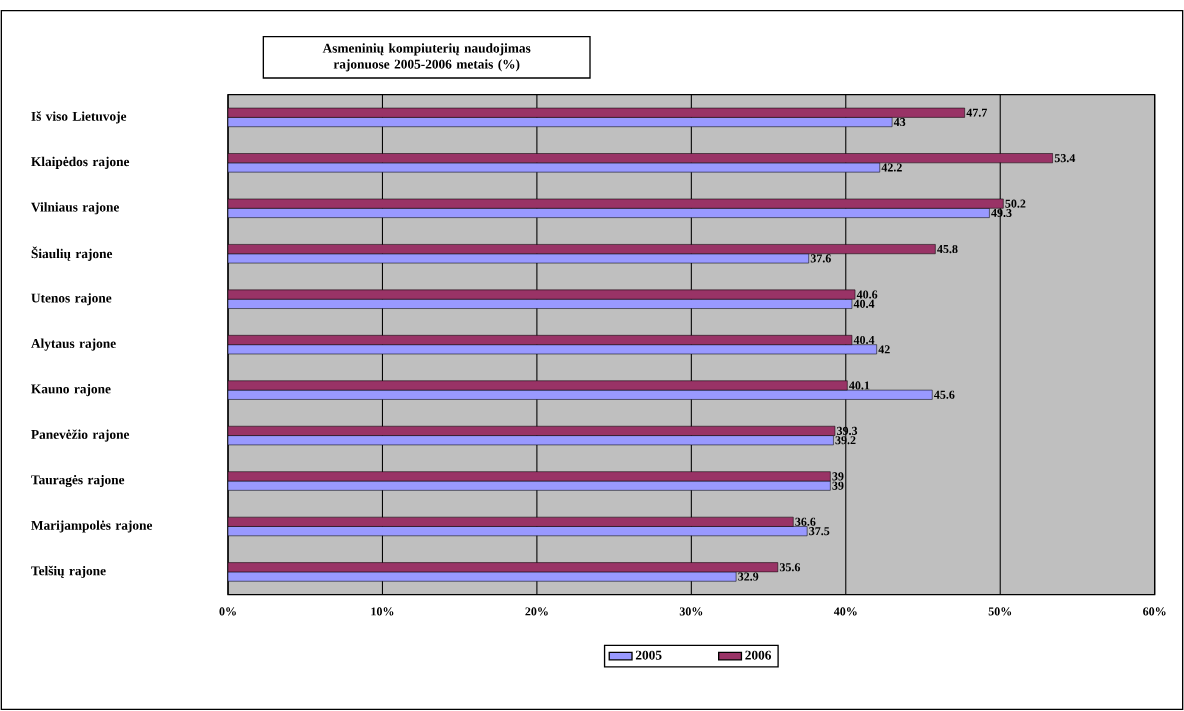 This screenshot has width=1184, height=711. What do you see at coordinates (71, 390) in the screenshot?
I see `y-tick-label: Kauno rajone` at bounding box center [71, 390].